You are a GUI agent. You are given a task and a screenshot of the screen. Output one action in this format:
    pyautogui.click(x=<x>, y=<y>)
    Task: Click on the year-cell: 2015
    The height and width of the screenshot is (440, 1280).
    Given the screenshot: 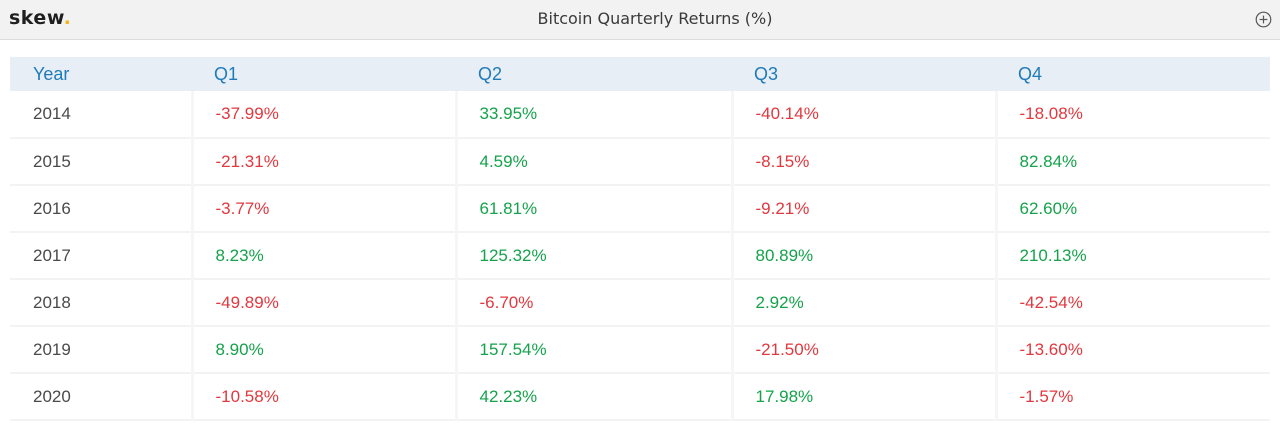 What is the action you would take?
    pyautogui.click(x=102, y=162)
    